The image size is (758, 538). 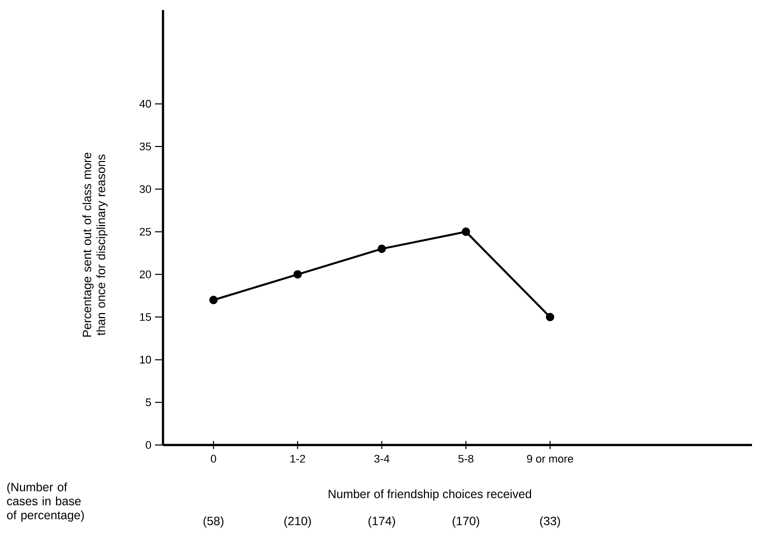 I want to click on y-tick-label: 5, so click(x=148, y=402).